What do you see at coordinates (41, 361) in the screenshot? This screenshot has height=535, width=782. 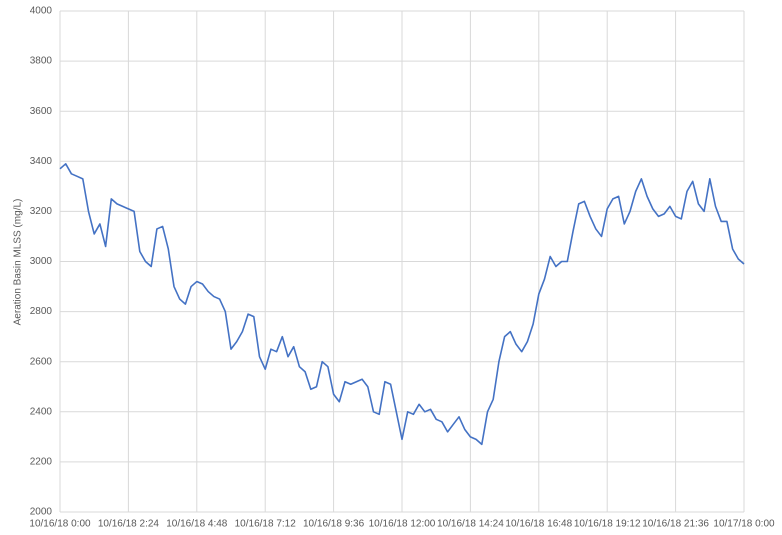 I see `y-tick-label: 2600` at bounding box center [41, 361].